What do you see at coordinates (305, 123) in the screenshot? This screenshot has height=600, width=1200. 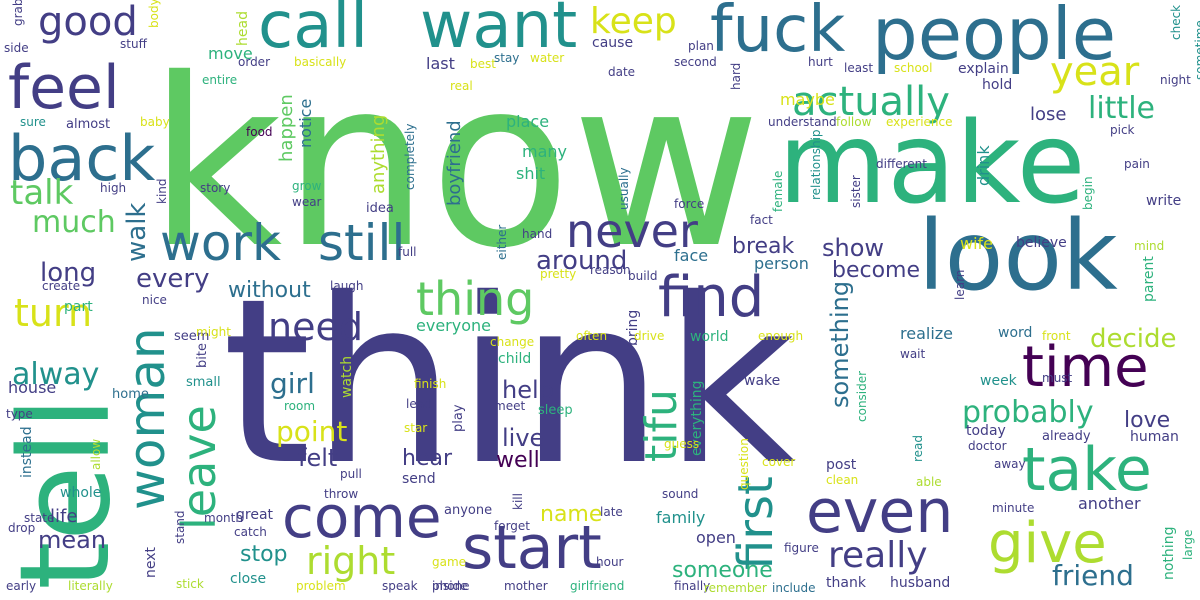 I see `word-notice: notice` at bounding box center [305, 123].